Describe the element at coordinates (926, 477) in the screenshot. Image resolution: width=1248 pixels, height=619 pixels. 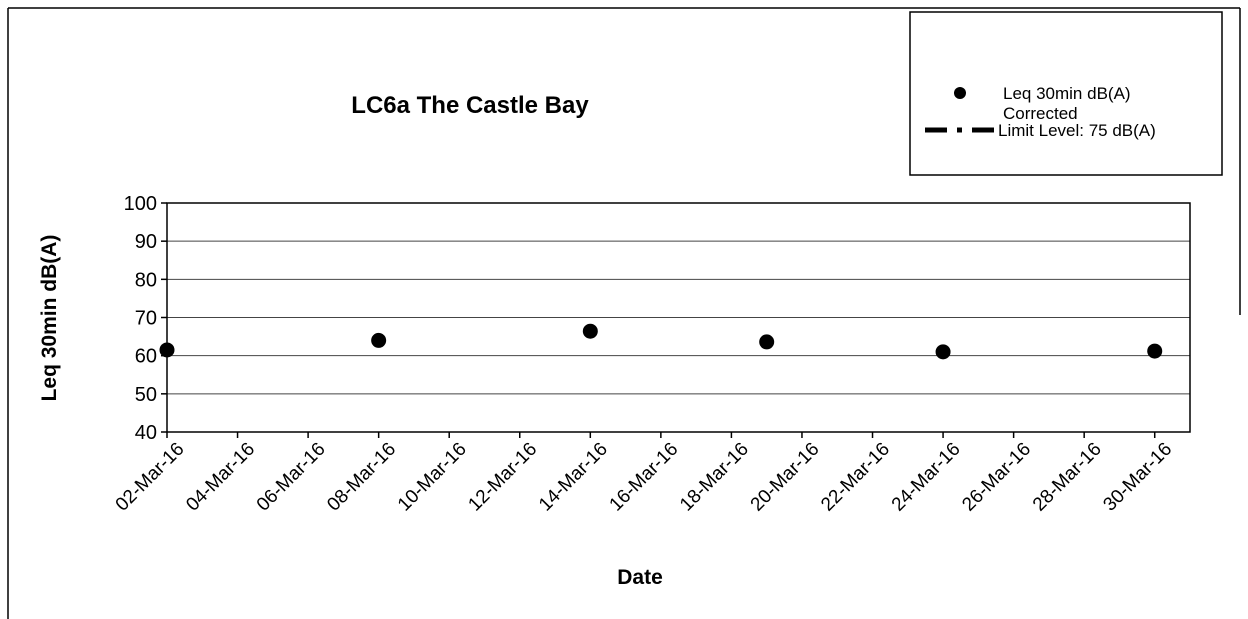
I see `x-tick-label: 24-Mar-16` at that location.